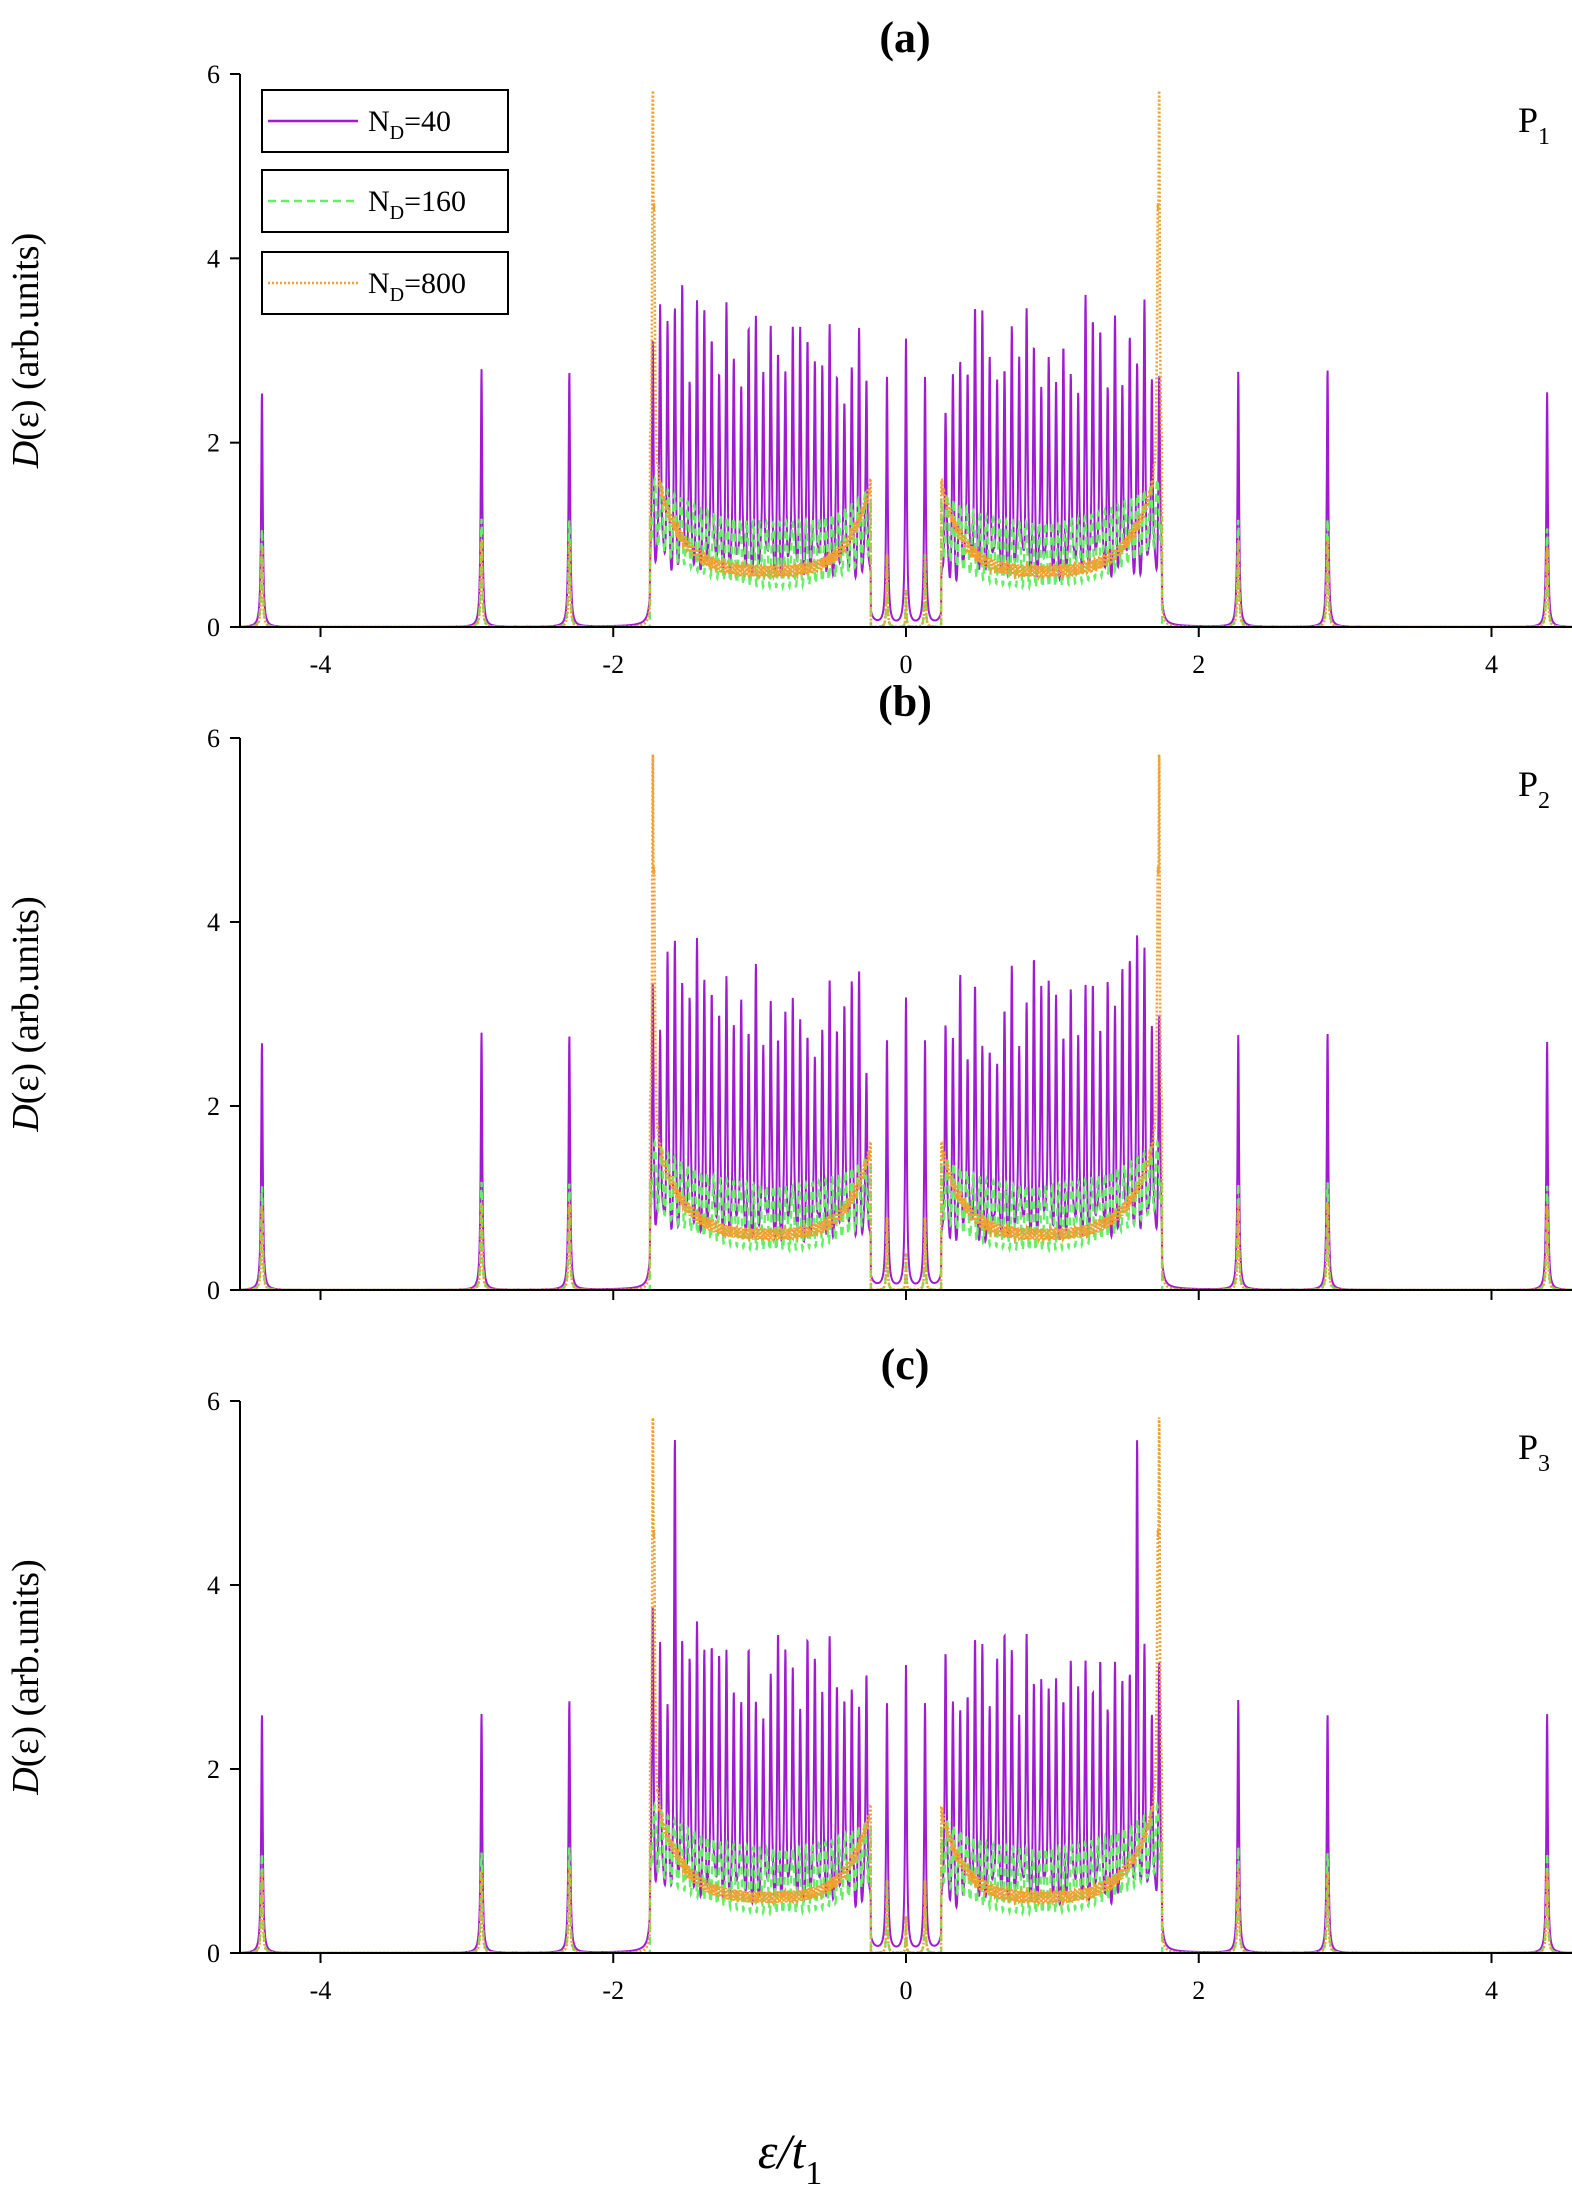 Image resolution: width=1572 pixels, height=2190 pixels. I want to click on legend-label-value: =800, so click(435, 283).